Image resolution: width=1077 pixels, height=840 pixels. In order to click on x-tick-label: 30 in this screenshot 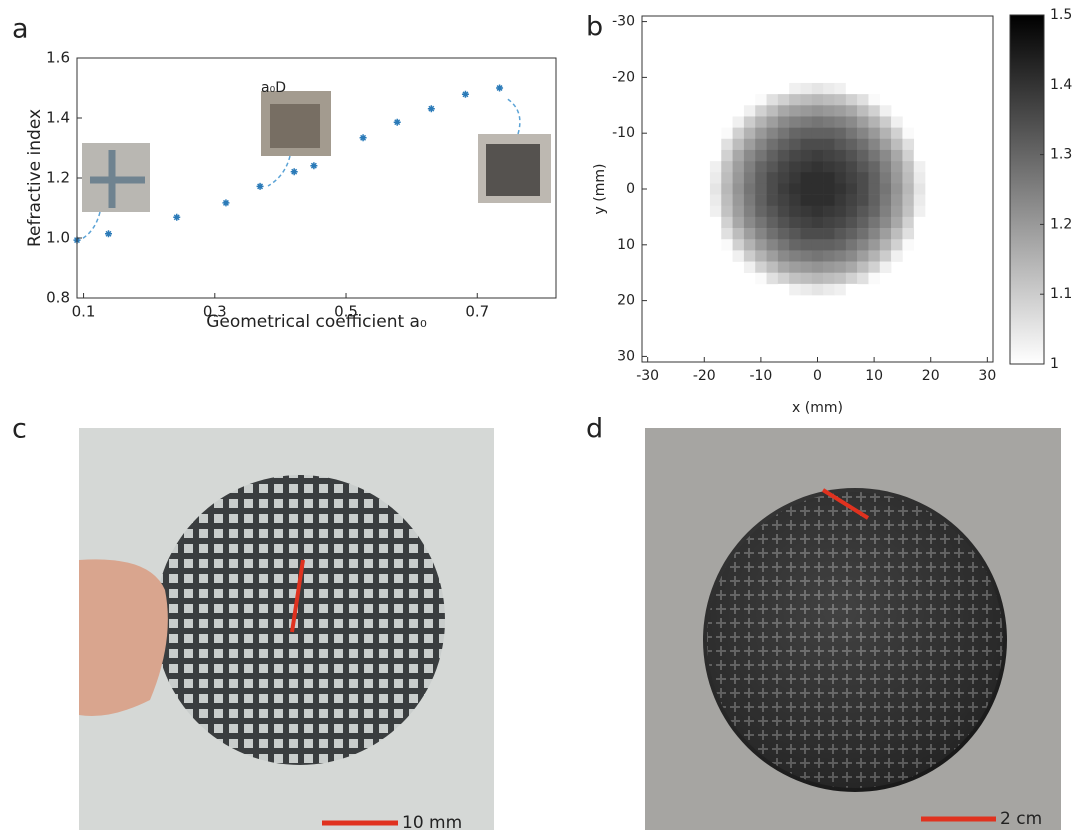, I will do `click(987, 376)`.